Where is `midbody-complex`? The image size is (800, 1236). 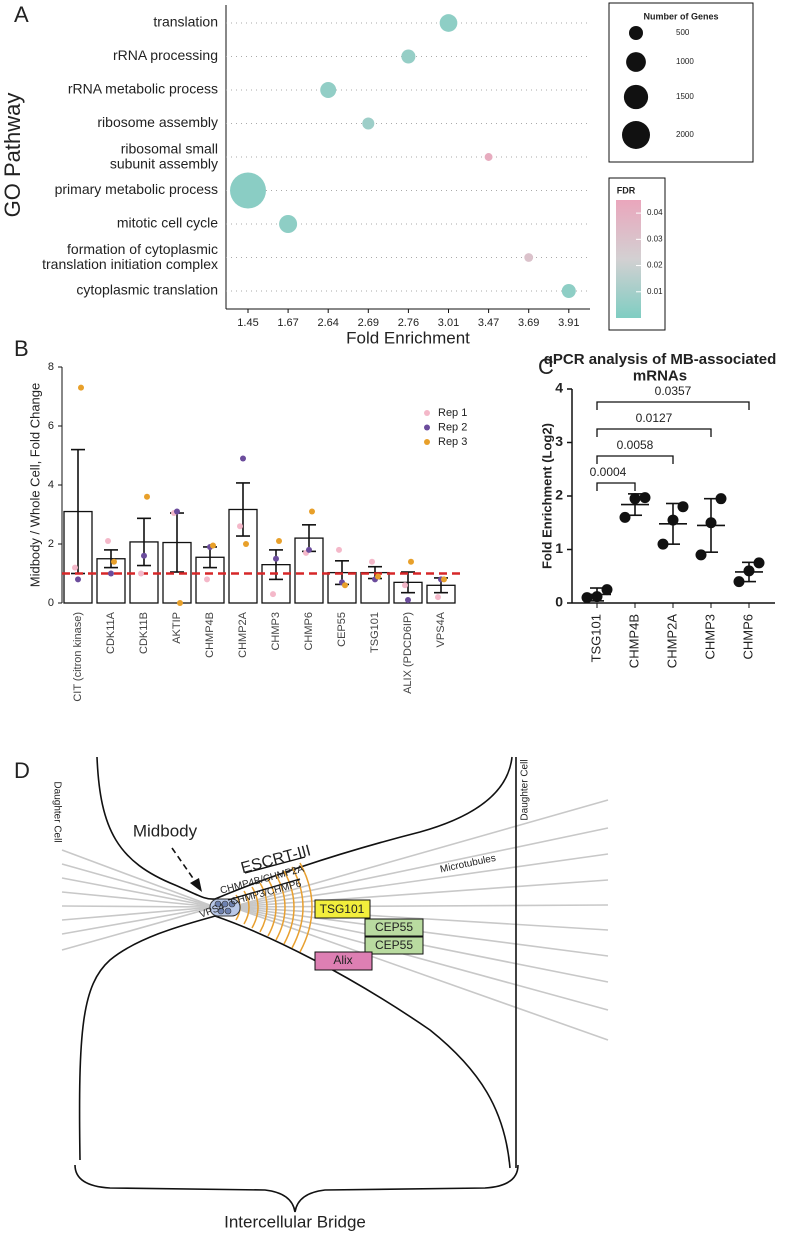 midbody-complex is located at coordinates (225, 907).